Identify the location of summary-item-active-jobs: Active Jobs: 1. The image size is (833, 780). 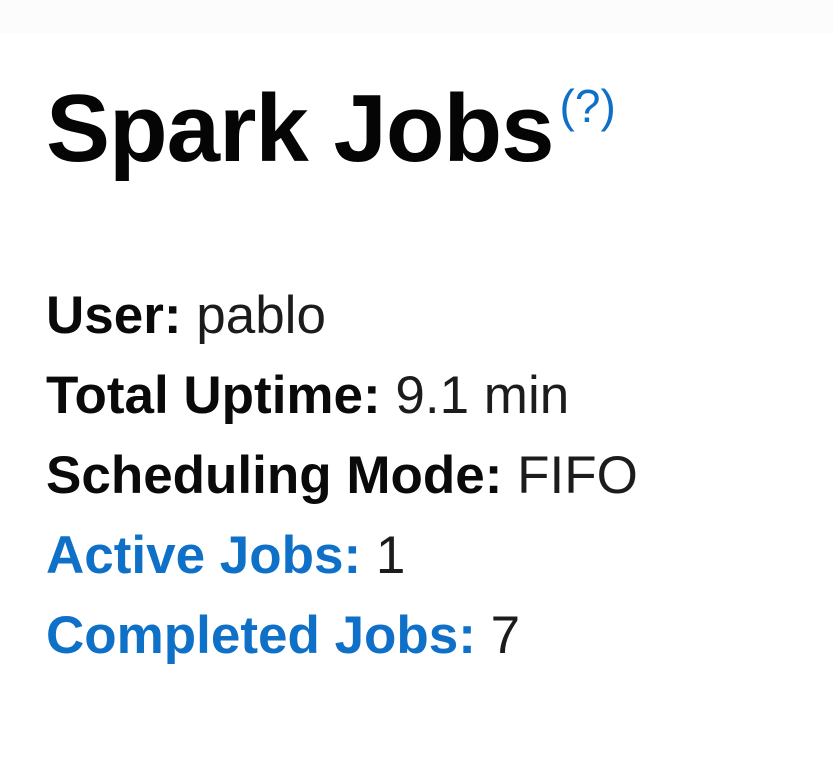
(342, 556).